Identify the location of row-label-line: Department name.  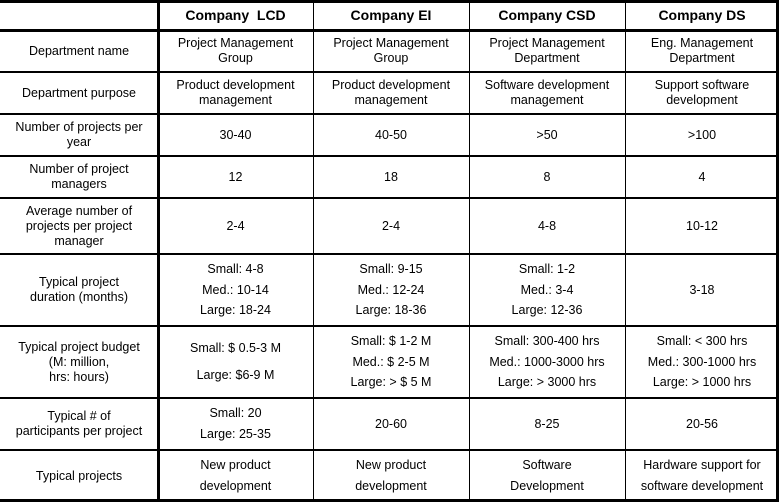
(79, 50).